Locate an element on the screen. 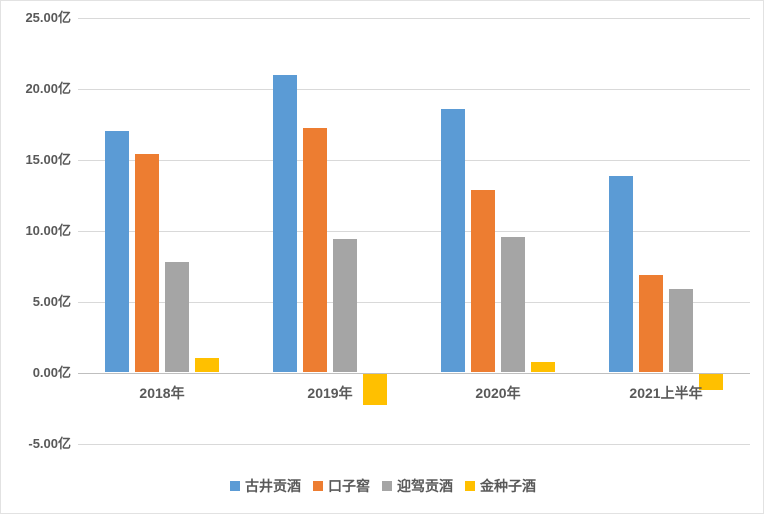  x-category-label: 2020年 is located at coordinates (498, 393).